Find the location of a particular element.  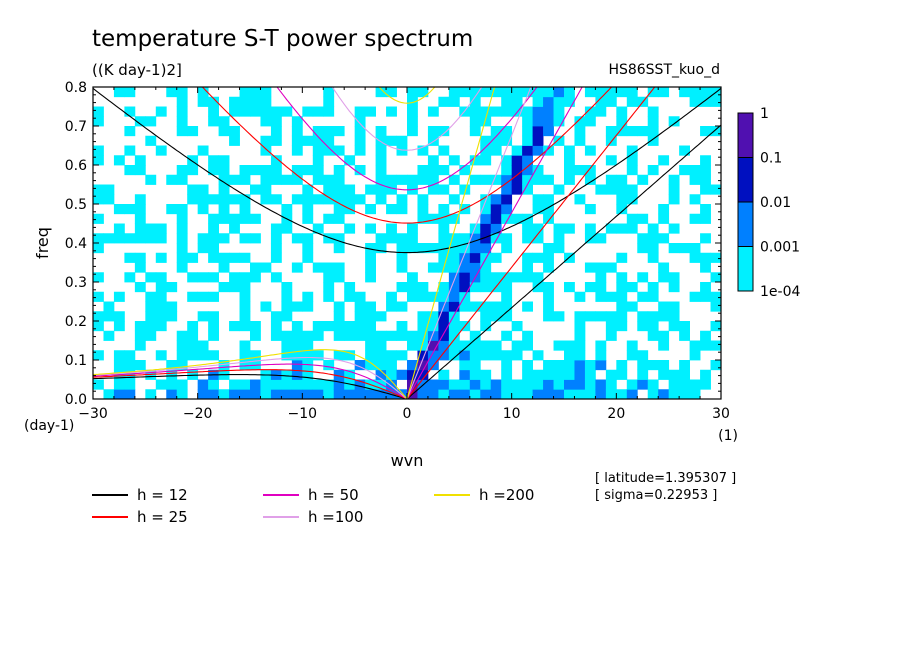

y-tick-label: 0.3 is located at coordinates (76, 283).